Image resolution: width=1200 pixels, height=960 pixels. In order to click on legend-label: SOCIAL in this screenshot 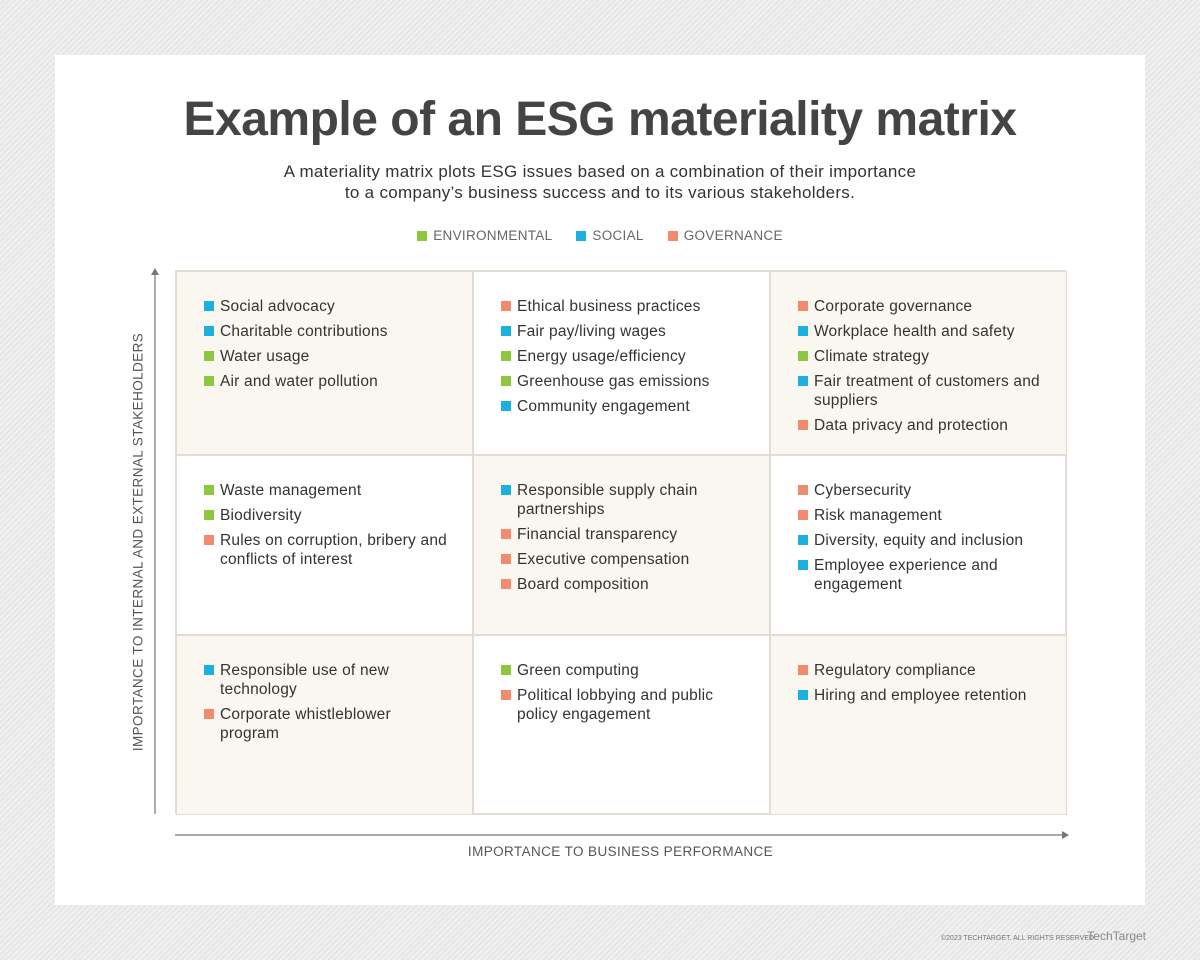, I will do `click(618, 235)`.